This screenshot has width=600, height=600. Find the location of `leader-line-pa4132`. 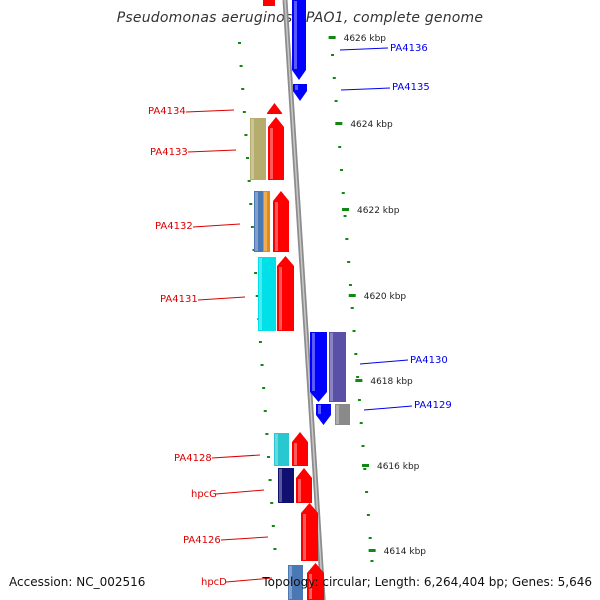

leader-line-pa4132 is located at coordinates (216, 225).